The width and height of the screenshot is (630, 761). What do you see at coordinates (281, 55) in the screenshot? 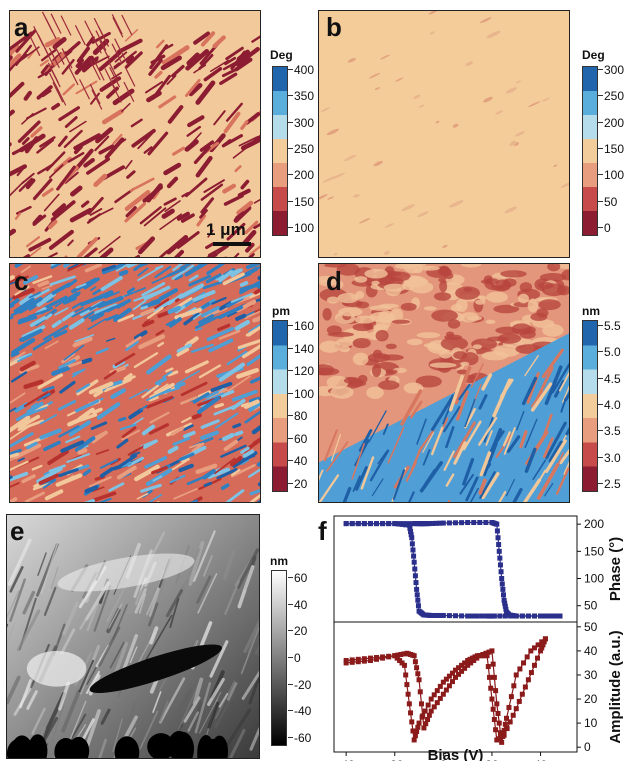
I see `colorbar-a-unit: Deg` at bounding box center [281, 55].